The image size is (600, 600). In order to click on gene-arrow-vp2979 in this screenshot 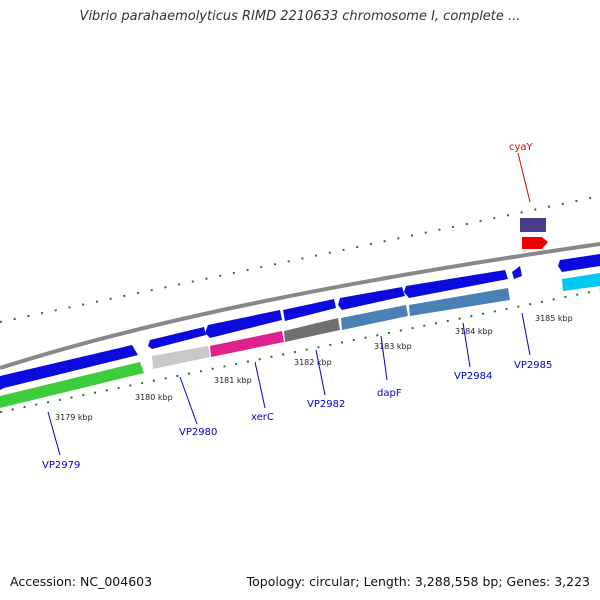, I will do `click(69, 367)`.